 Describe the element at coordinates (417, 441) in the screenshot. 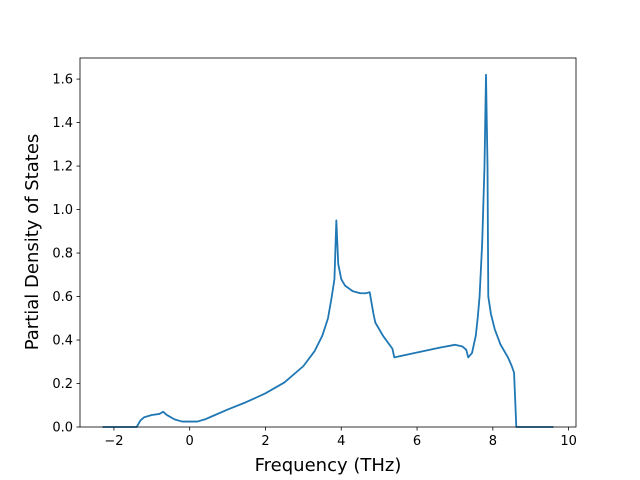

I see `x-tick-label: 6` at that location.